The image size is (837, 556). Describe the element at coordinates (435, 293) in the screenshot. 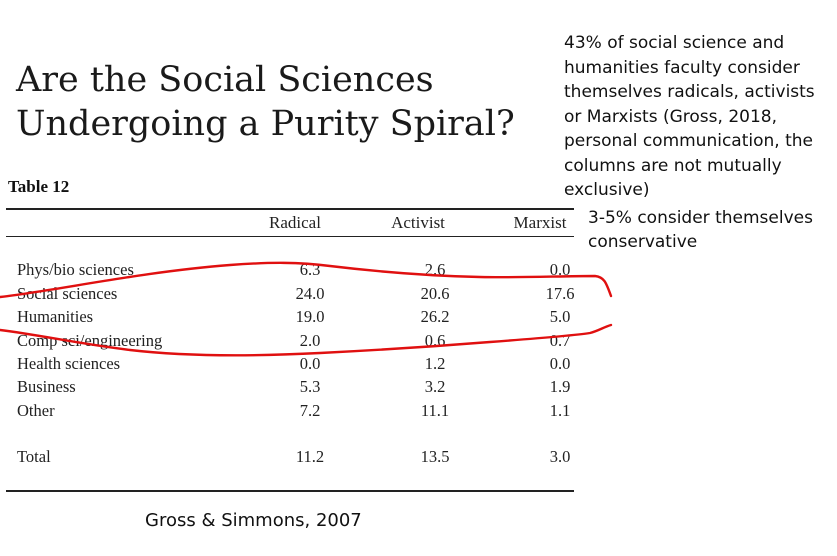

I see `cell-social-activist: 20.6` at that location.